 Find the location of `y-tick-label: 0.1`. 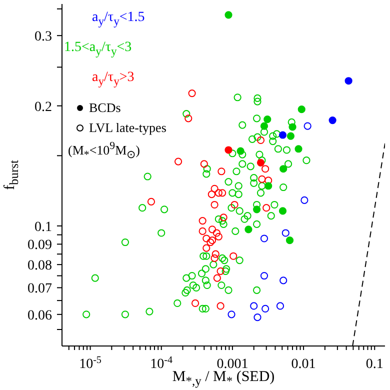

y-tick-label: 0.1 is located at coordinates (43, 227).